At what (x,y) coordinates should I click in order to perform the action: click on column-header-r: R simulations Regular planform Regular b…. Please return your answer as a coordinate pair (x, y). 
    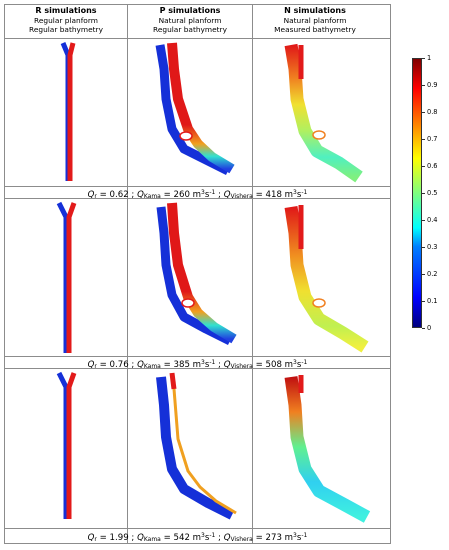
    Looking at the image, I should click on (66, 20).